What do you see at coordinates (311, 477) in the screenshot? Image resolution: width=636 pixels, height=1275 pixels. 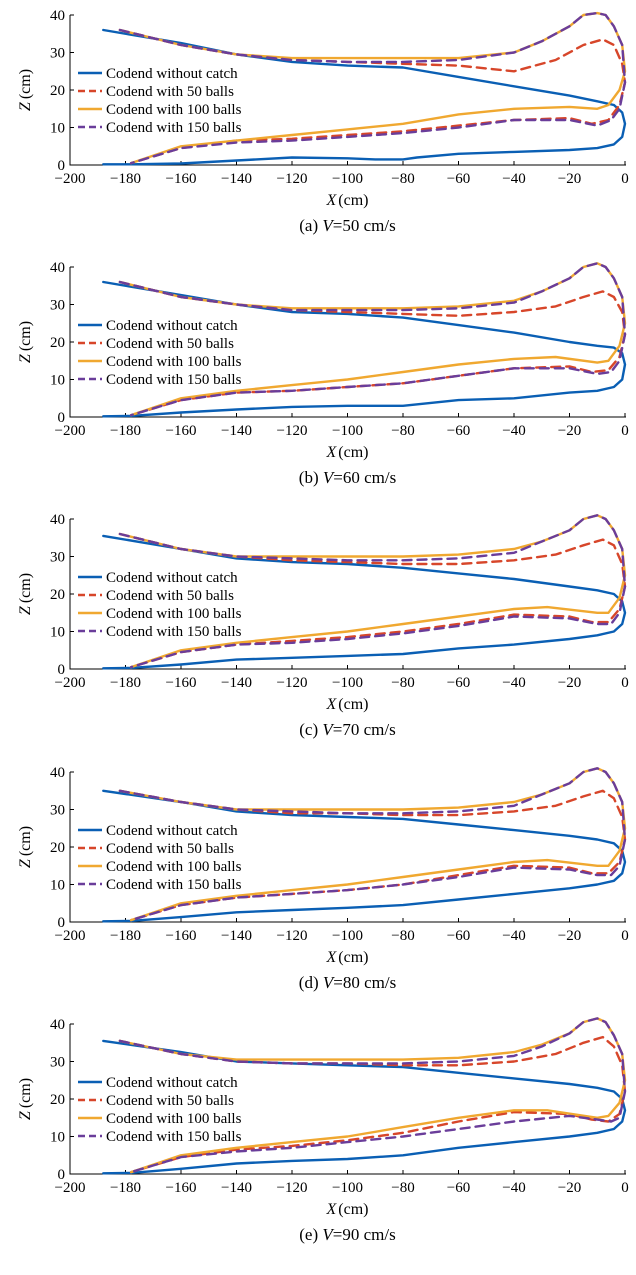 I see `caption-prefix: (b)` at bounding box center [311, 477].